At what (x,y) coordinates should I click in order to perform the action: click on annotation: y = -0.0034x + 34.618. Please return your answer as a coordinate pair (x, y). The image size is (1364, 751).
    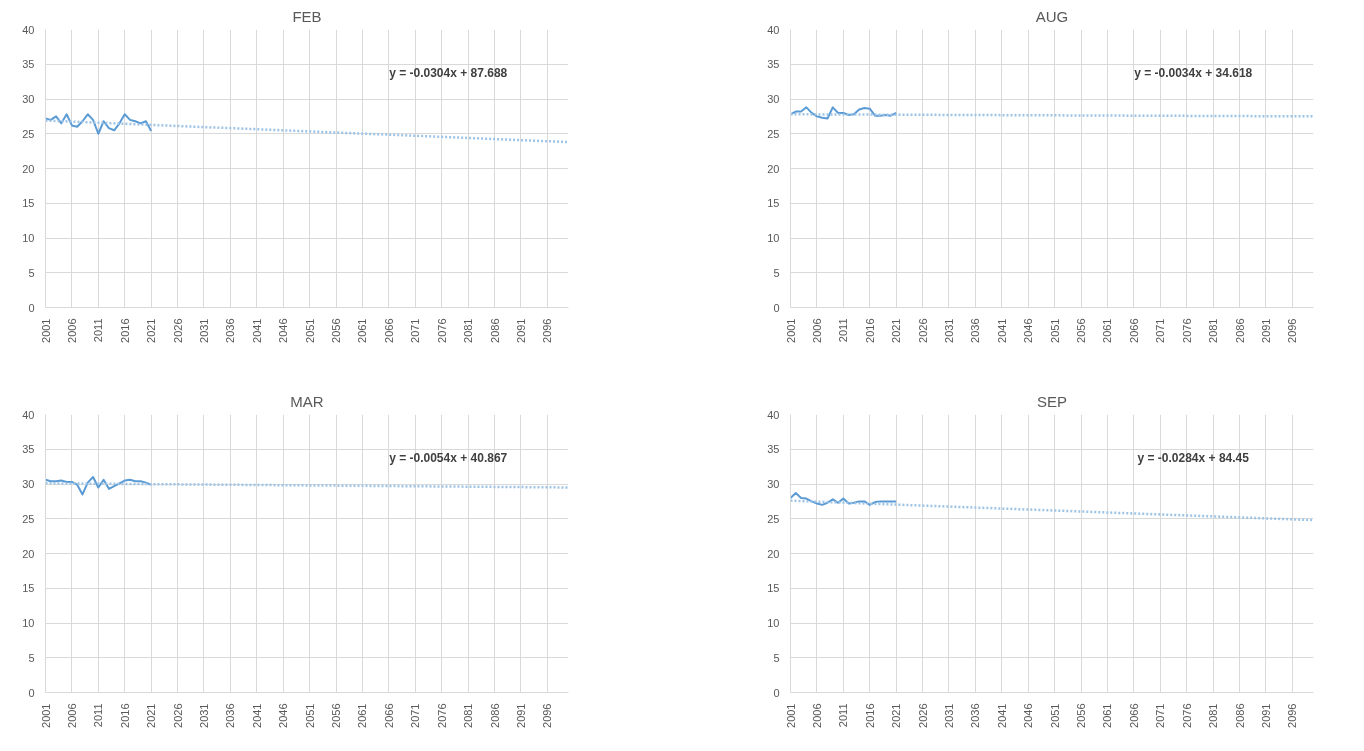
    Looking at the image, I should click on (1193, 72).